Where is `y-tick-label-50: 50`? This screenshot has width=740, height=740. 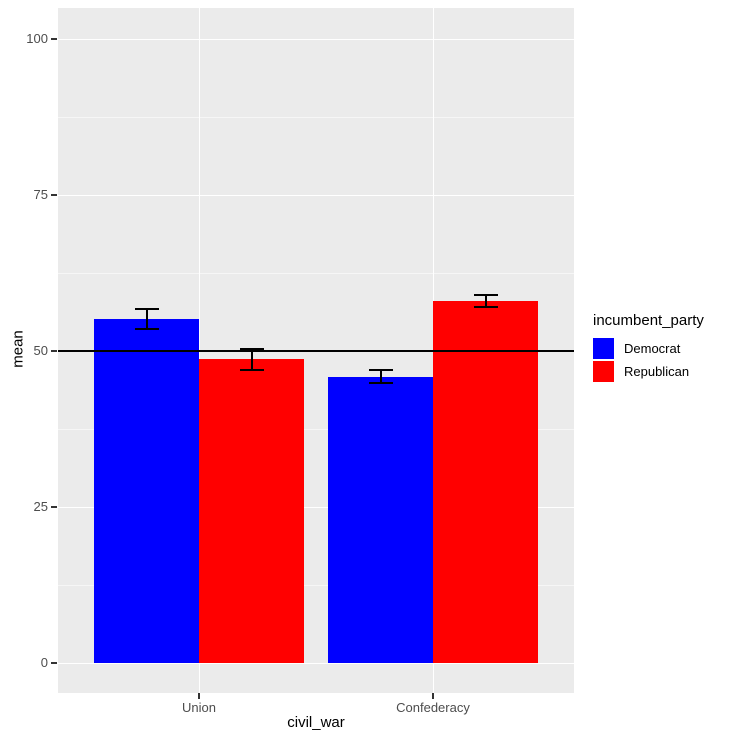 y-tick-label-50: 50 is located at coordinates (40, 350).